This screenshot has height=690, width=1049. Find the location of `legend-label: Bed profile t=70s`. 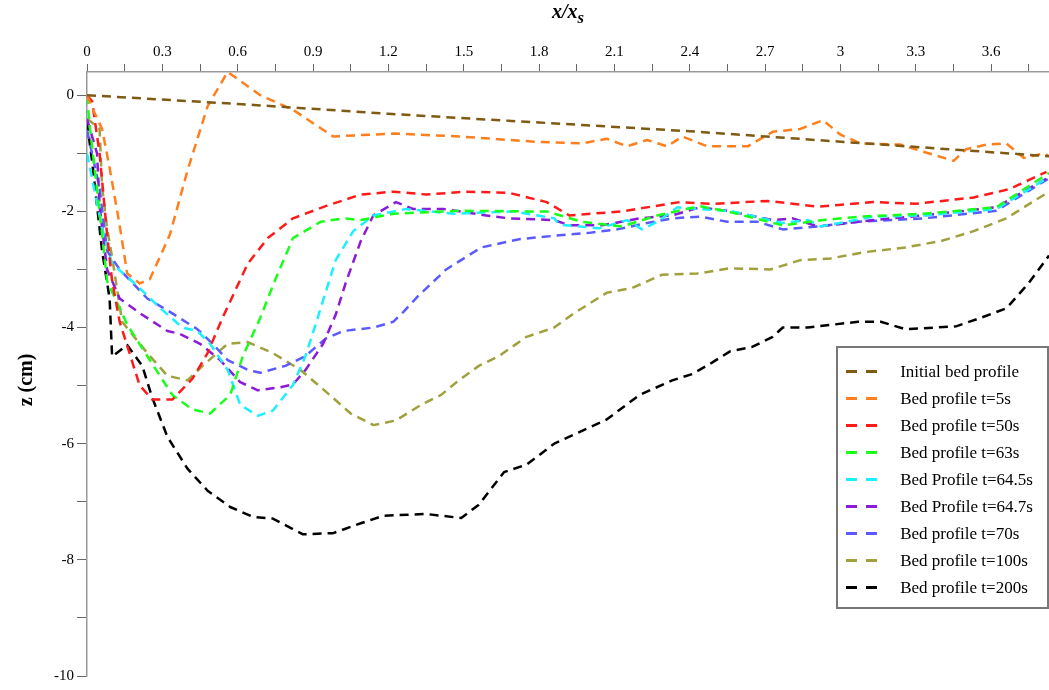

legend-label: Bed profile t=70s is located at coordinates (960, 533).